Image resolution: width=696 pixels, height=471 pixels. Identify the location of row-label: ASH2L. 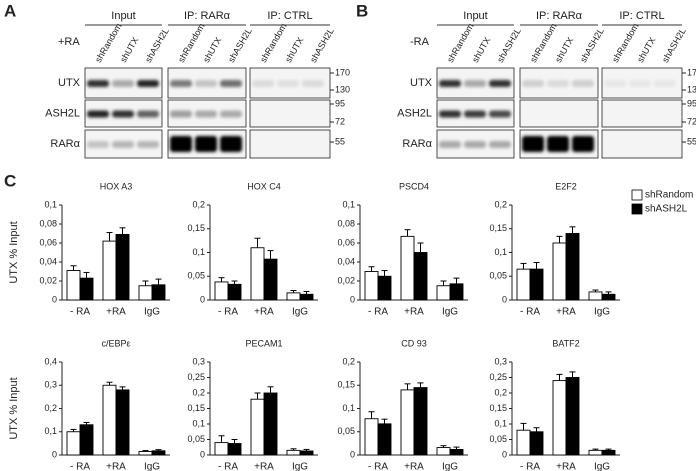
(414, 113).